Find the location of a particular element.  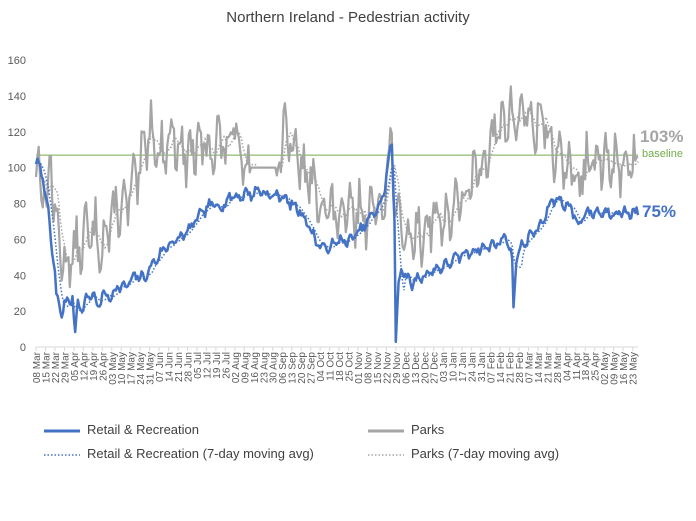

x-tick-label: 20 Sep is located at coordinates (302, 368).